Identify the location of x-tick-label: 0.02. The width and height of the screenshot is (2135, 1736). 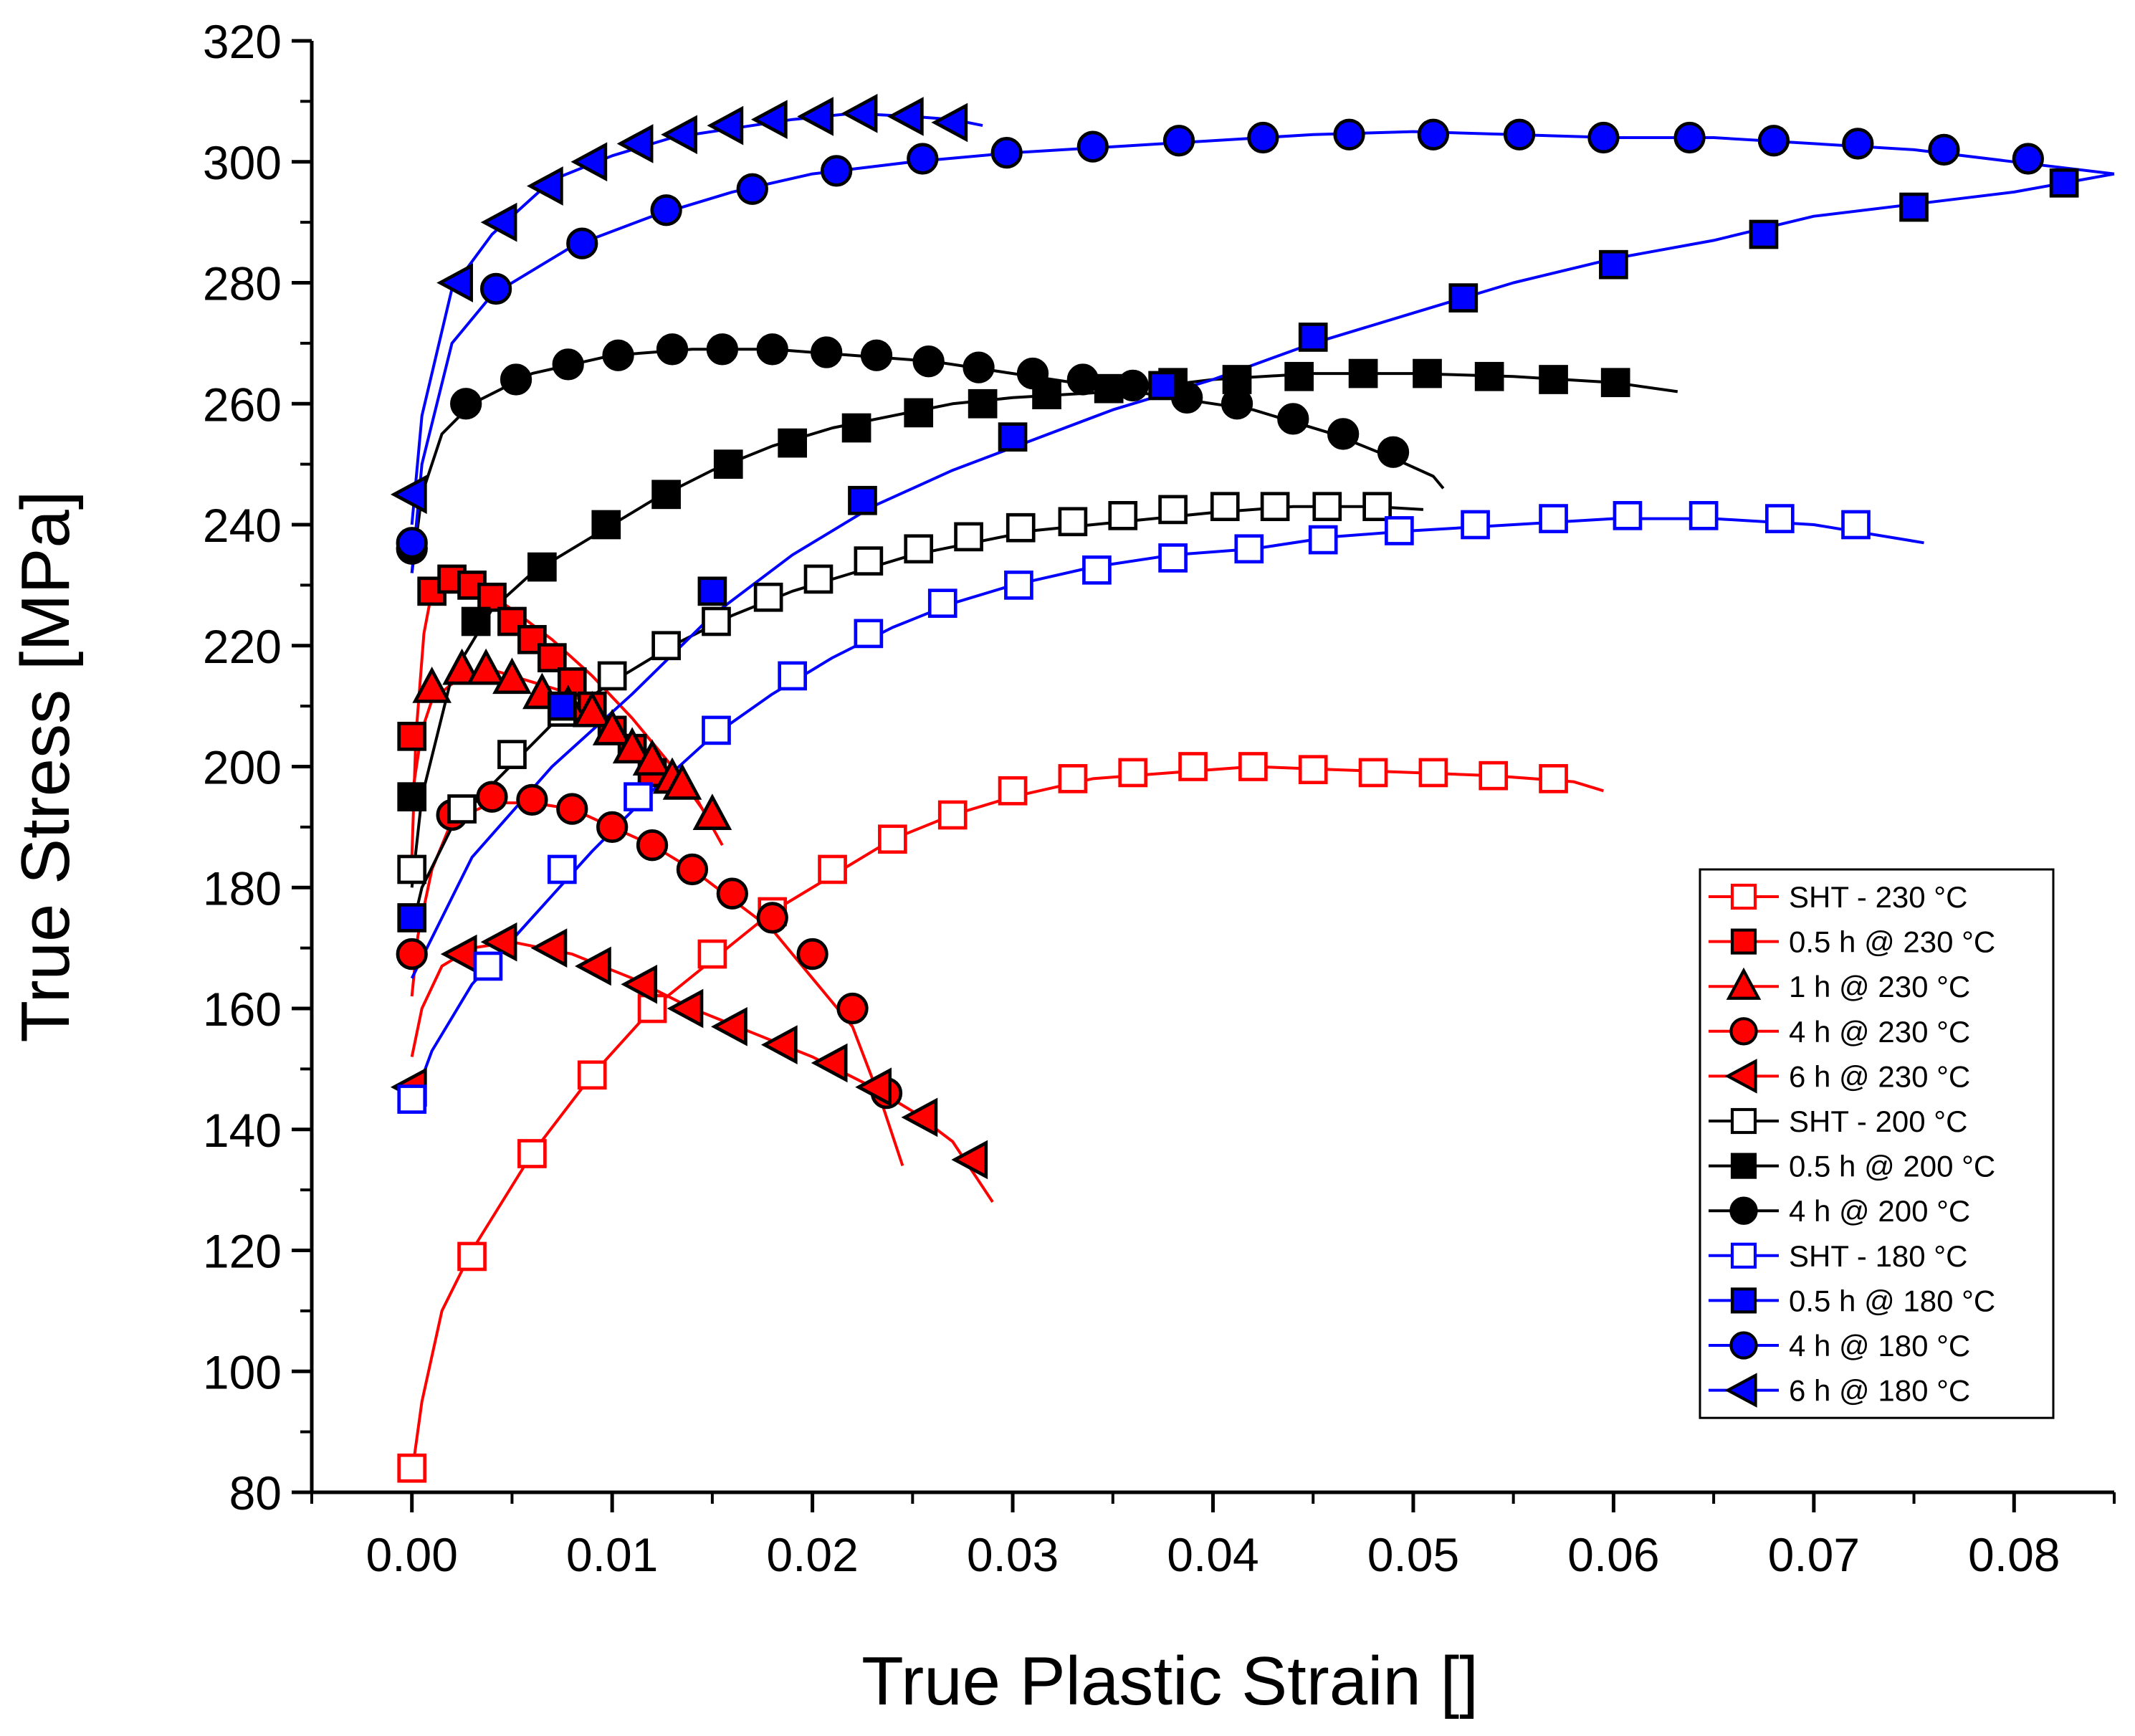
(812, 1554).